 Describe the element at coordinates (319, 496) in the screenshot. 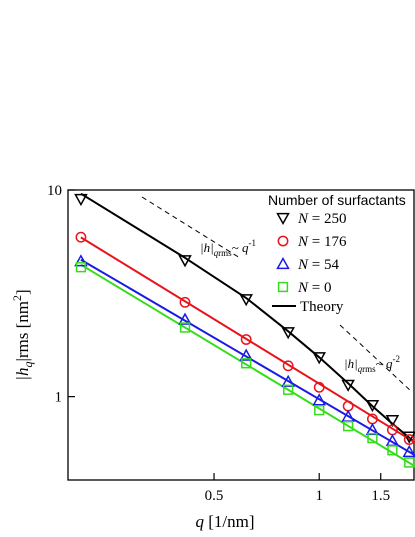

I see `x-tick-label: 1` at that location.